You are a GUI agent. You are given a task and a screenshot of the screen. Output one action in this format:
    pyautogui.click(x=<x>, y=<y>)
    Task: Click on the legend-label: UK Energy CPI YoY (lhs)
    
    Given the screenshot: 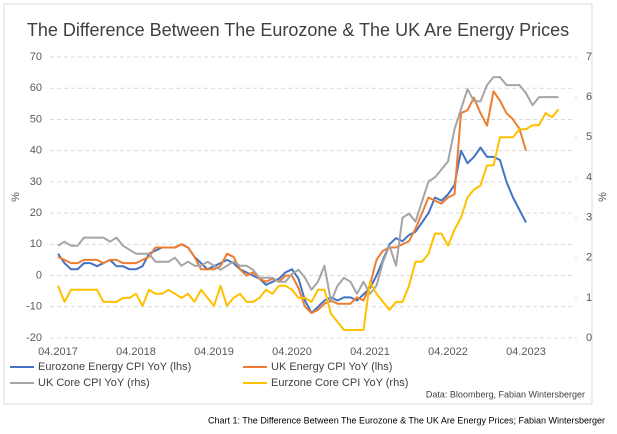 What is the action you would take?
    pyautogui.click(x=331, y=367)
    